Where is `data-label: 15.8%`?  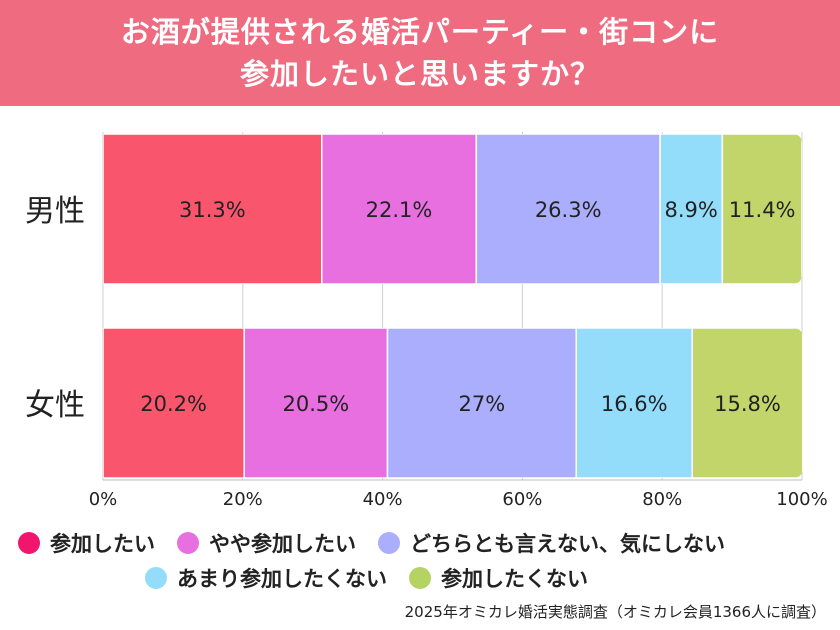
data-label: 15.8% is located at coordinates (747, 404).